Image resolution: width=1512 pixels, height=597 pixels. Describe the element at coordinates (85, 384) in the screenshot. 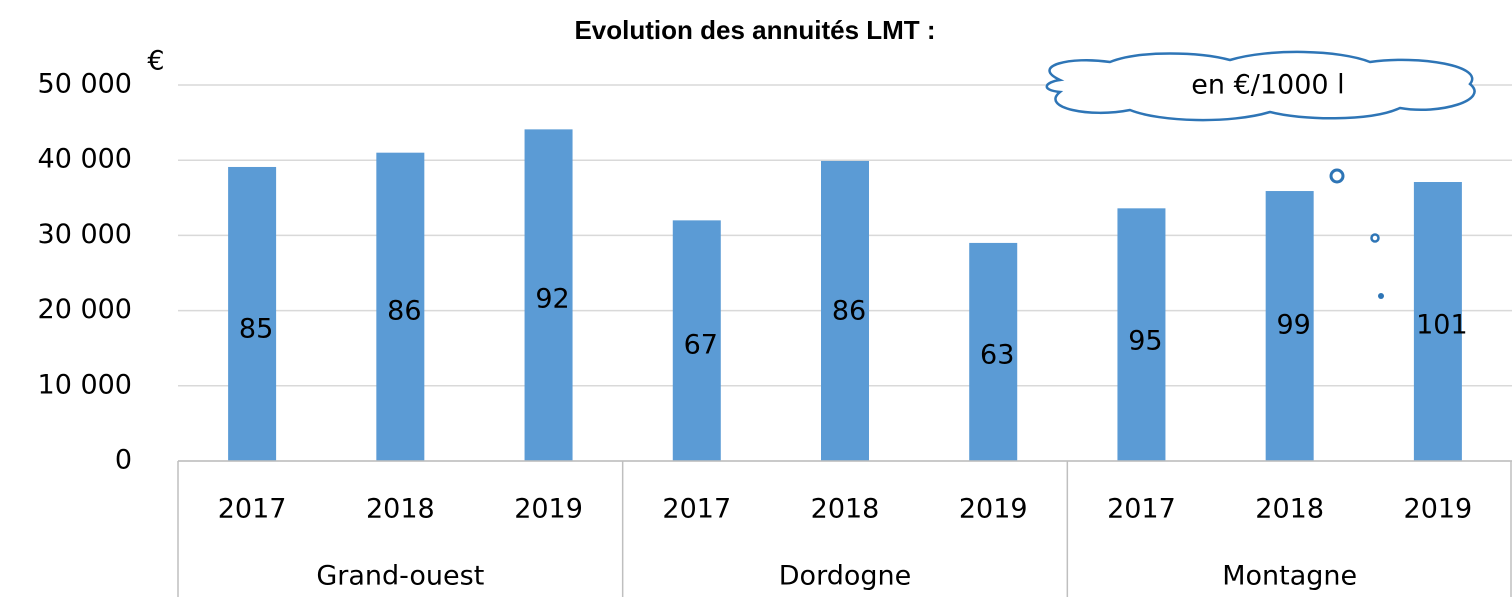

I see `y-tick-label: 10 000` at that location.